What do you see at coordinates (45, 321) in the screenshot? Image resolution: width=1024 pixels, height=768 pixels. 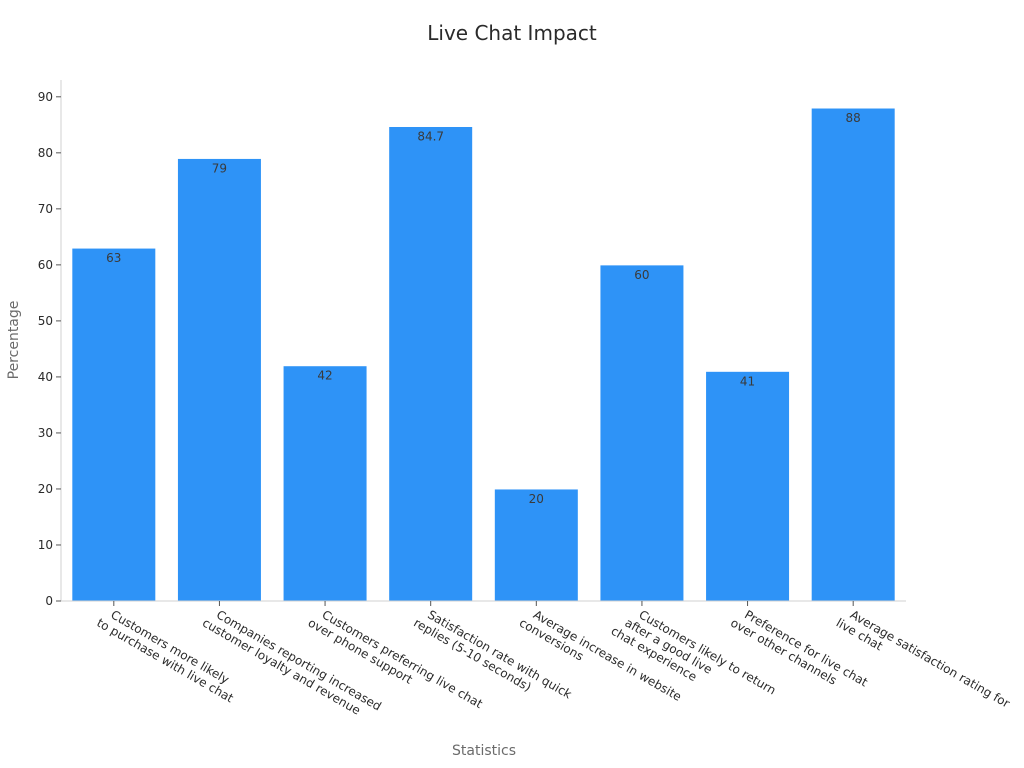 I see `y-tick-label: 50` at bounding box center [45, 321].